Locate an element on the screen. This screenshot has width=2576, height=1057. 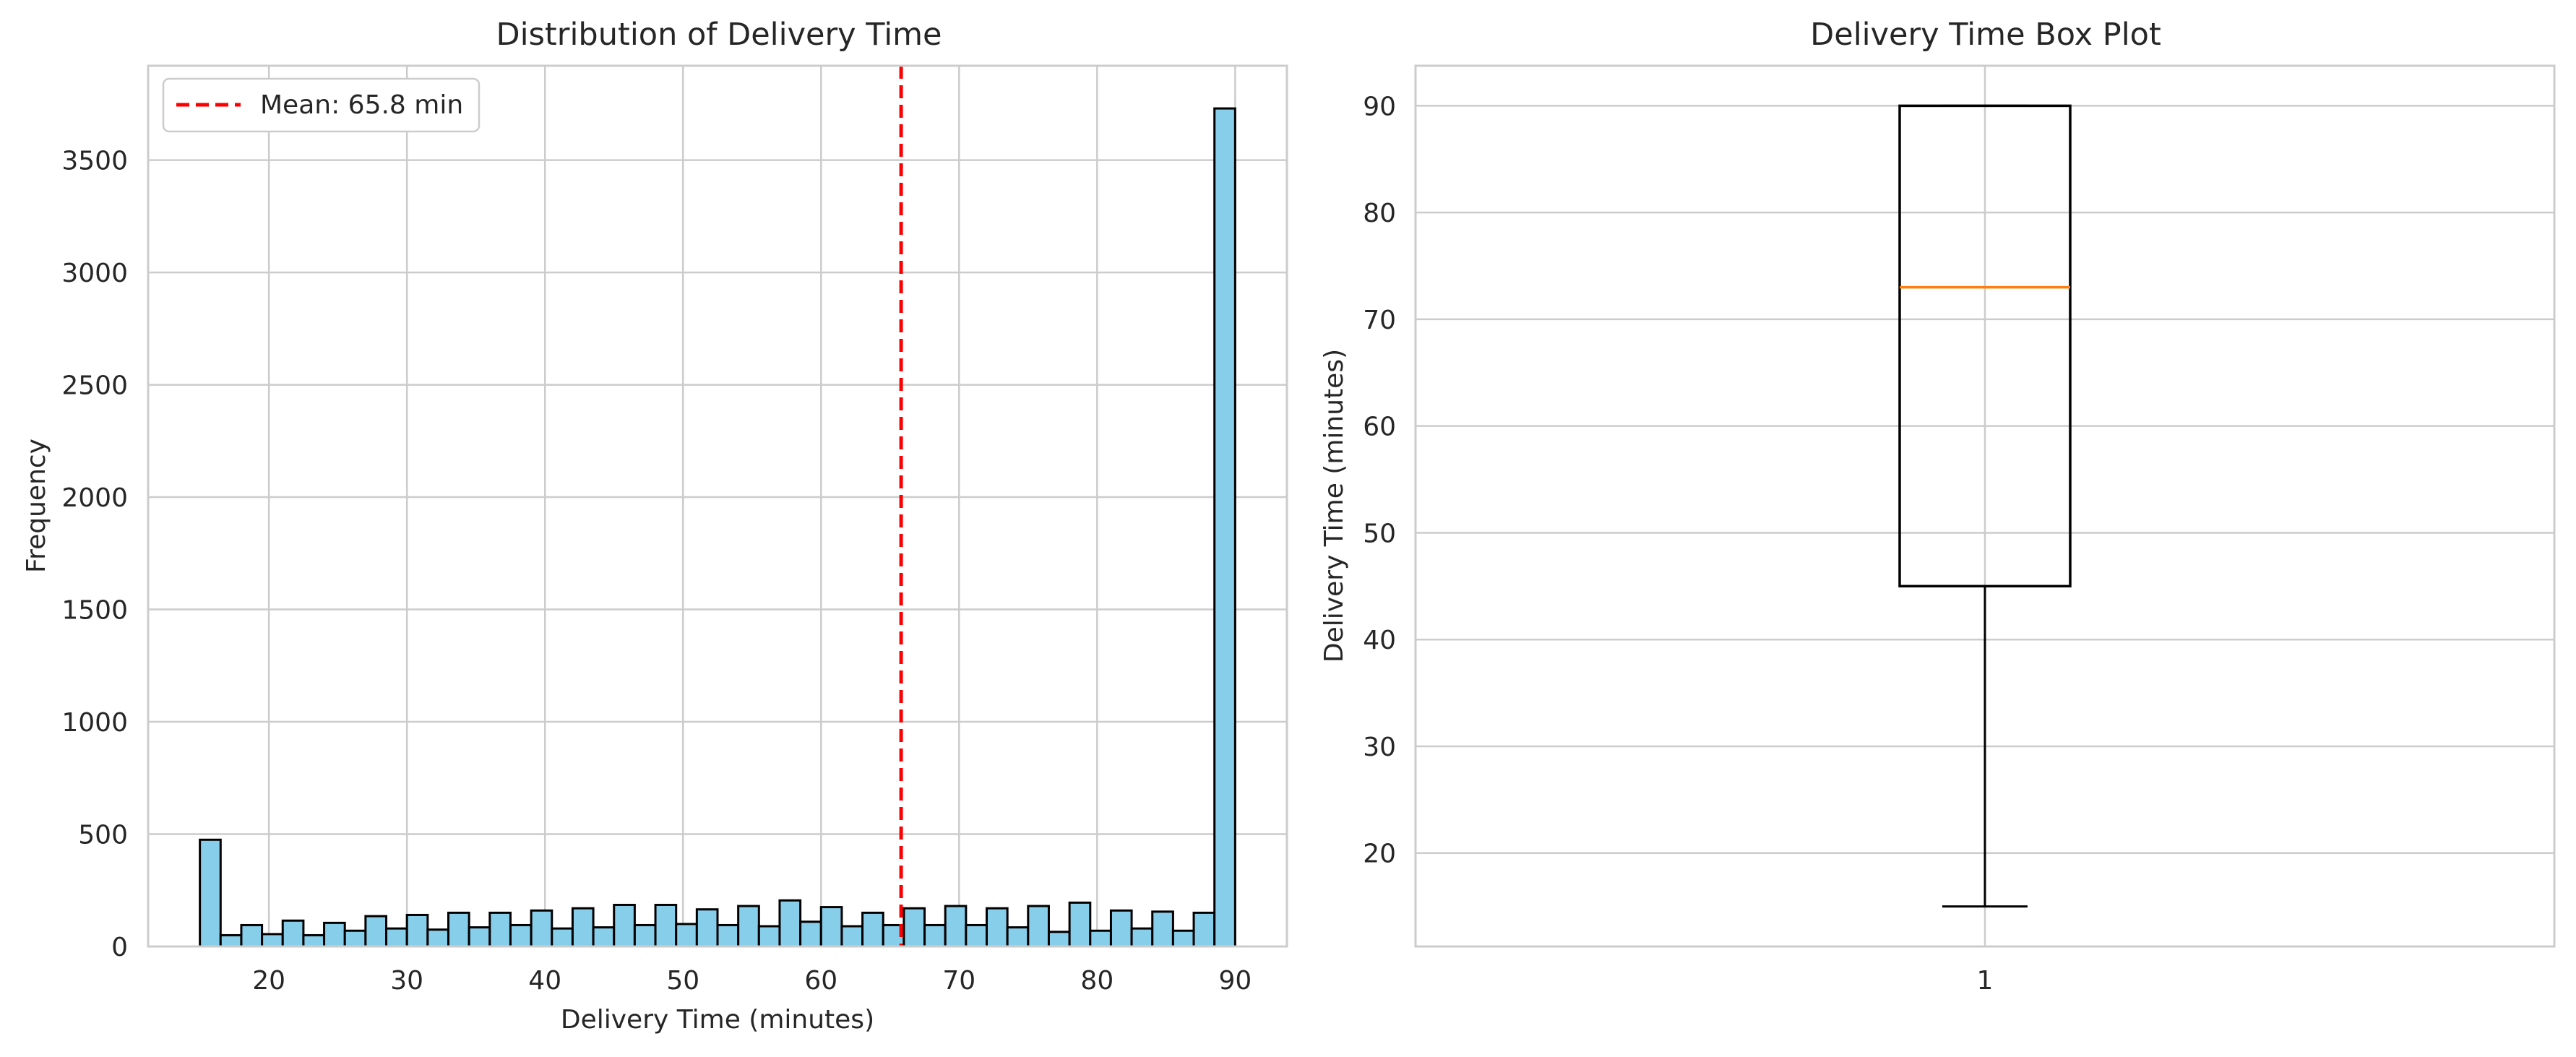
y-tick-label: 500 is located at coordinates (103, 835).